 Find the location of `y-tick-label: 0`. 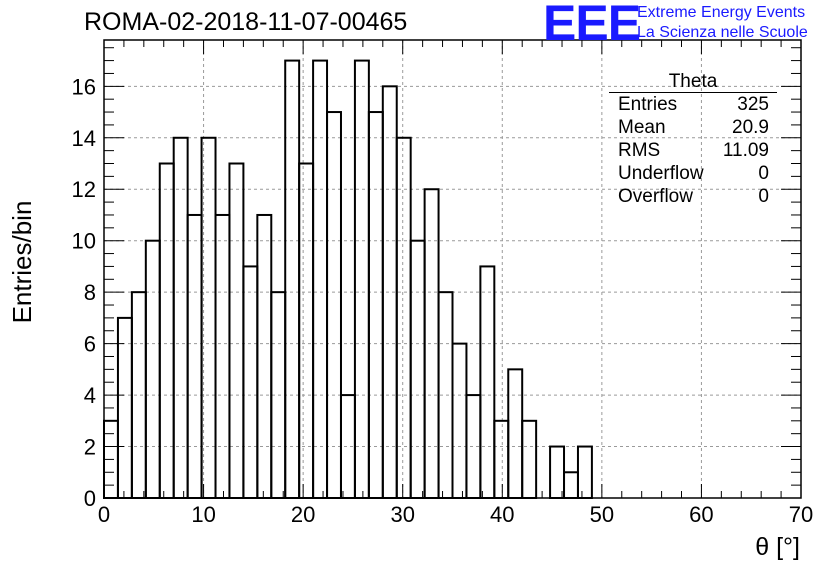

y-tick-label: 0 is located at coordinates (90, 498).